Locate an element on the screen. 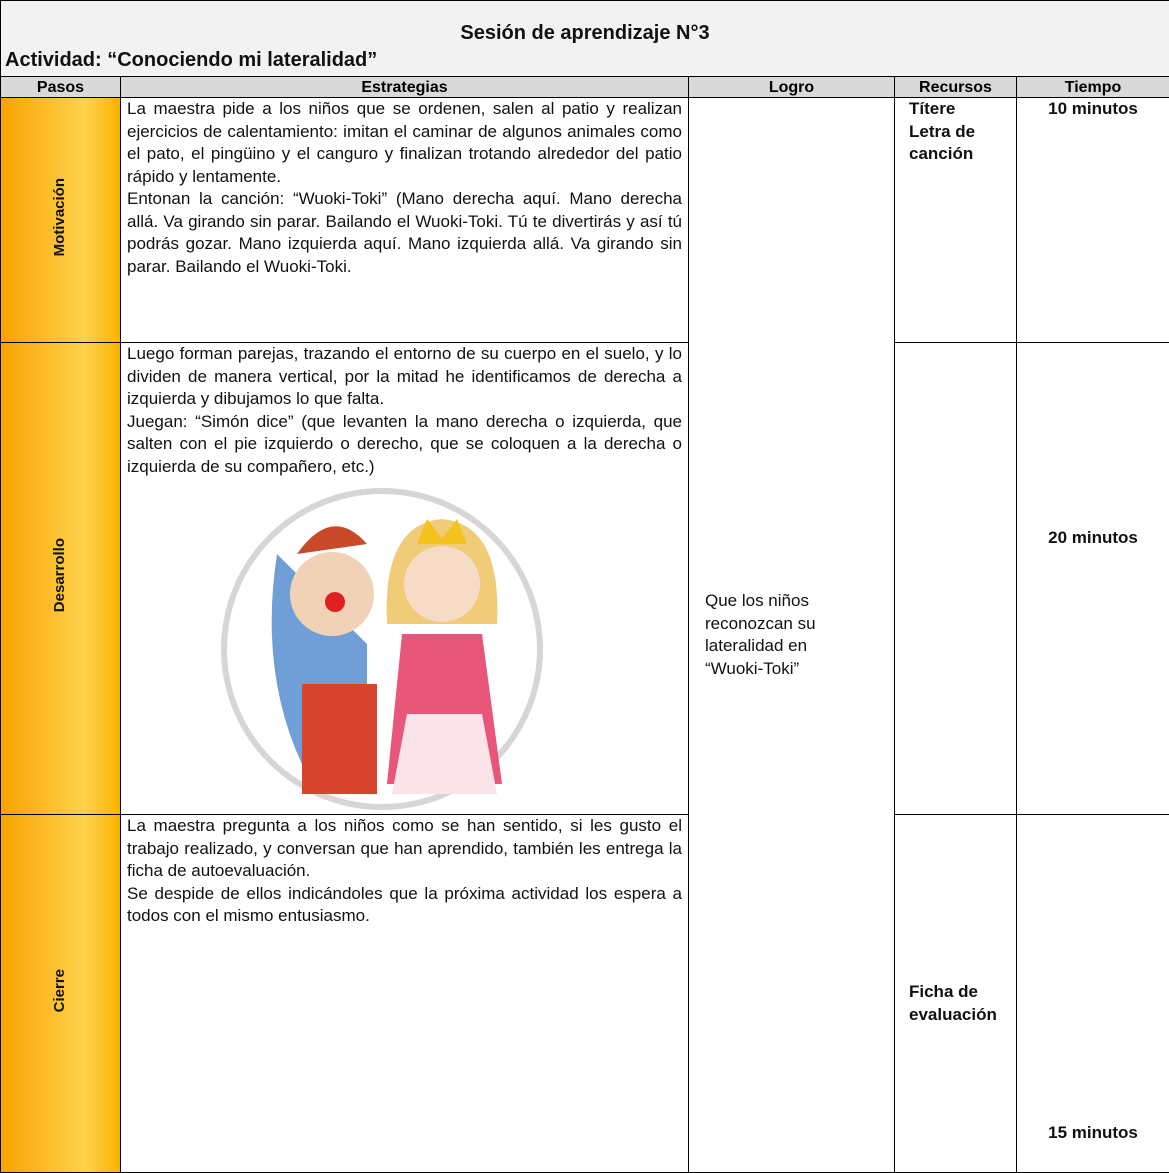 This screenshot has width=1169, height=1173. step-label: Cierre is located at coordinates (60, 990).